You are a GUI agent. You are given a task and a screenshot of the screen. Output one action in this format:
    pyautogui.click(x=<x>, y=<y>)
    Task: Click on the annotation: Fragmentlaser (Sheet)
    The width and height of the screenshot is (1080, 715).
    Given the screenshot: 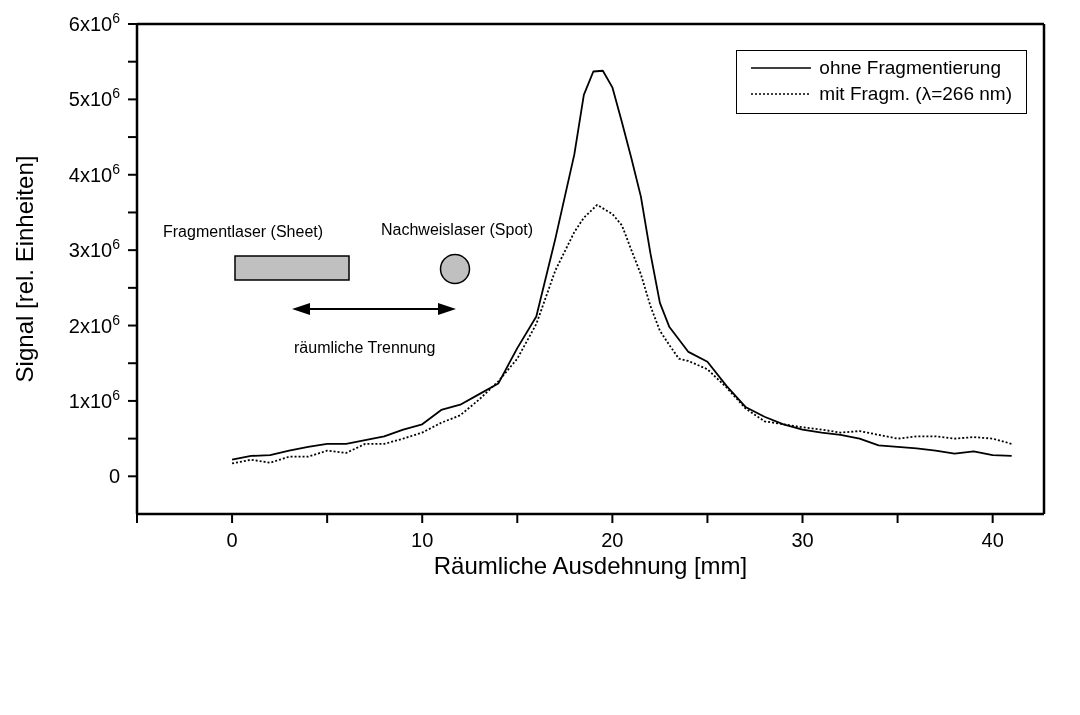 What is the action you would take?
    pyautogui.click(x=243, y=232)
    